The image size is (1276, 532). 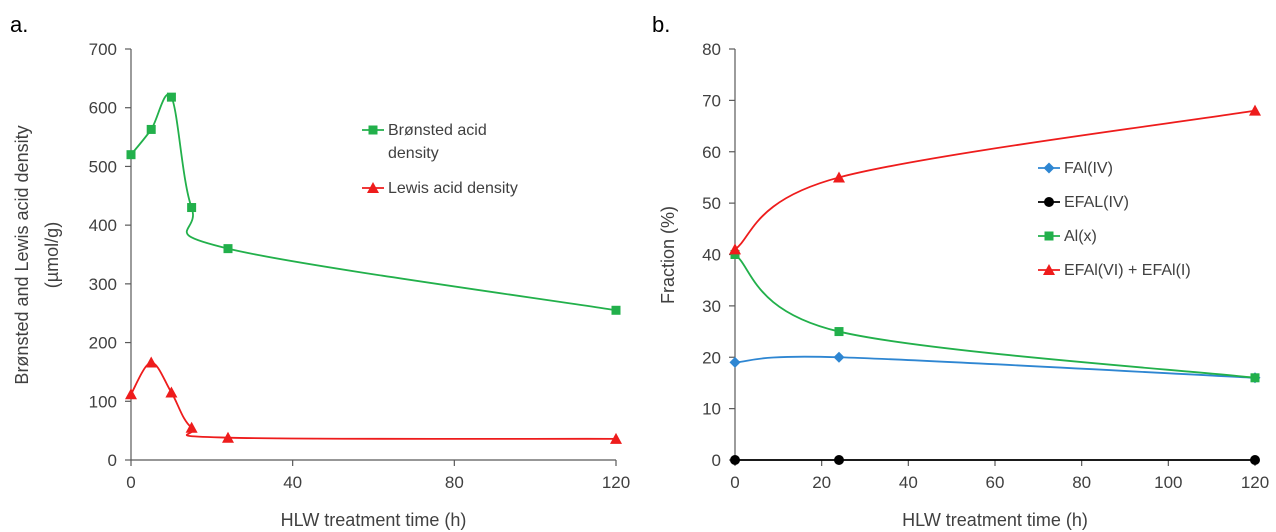 I want to click on legend-label: density, so click(x=413, y=153).